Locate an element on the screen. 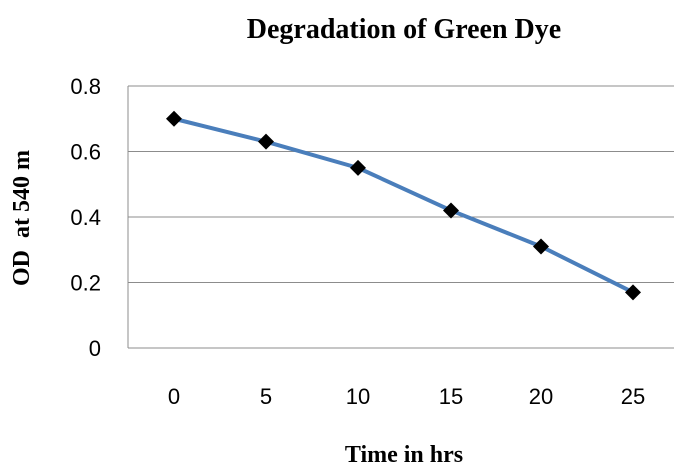  y-axis-title: OD at 540 m is located at coordinates (22, 218).